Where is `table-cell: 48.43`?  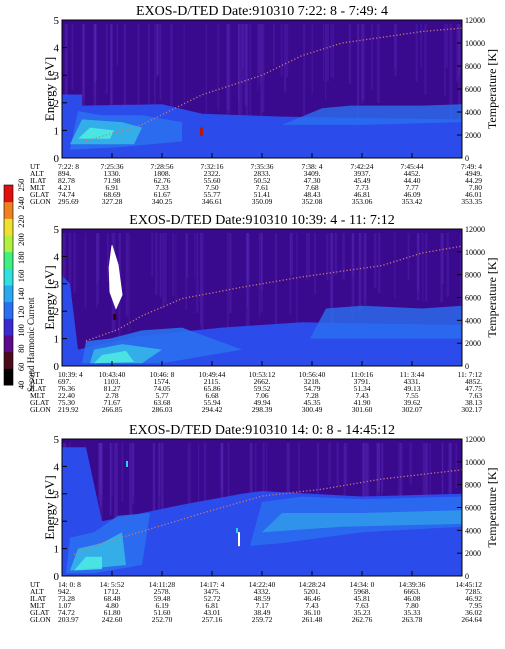
table-cell: 48.43 is located at coordinates (312, 194).